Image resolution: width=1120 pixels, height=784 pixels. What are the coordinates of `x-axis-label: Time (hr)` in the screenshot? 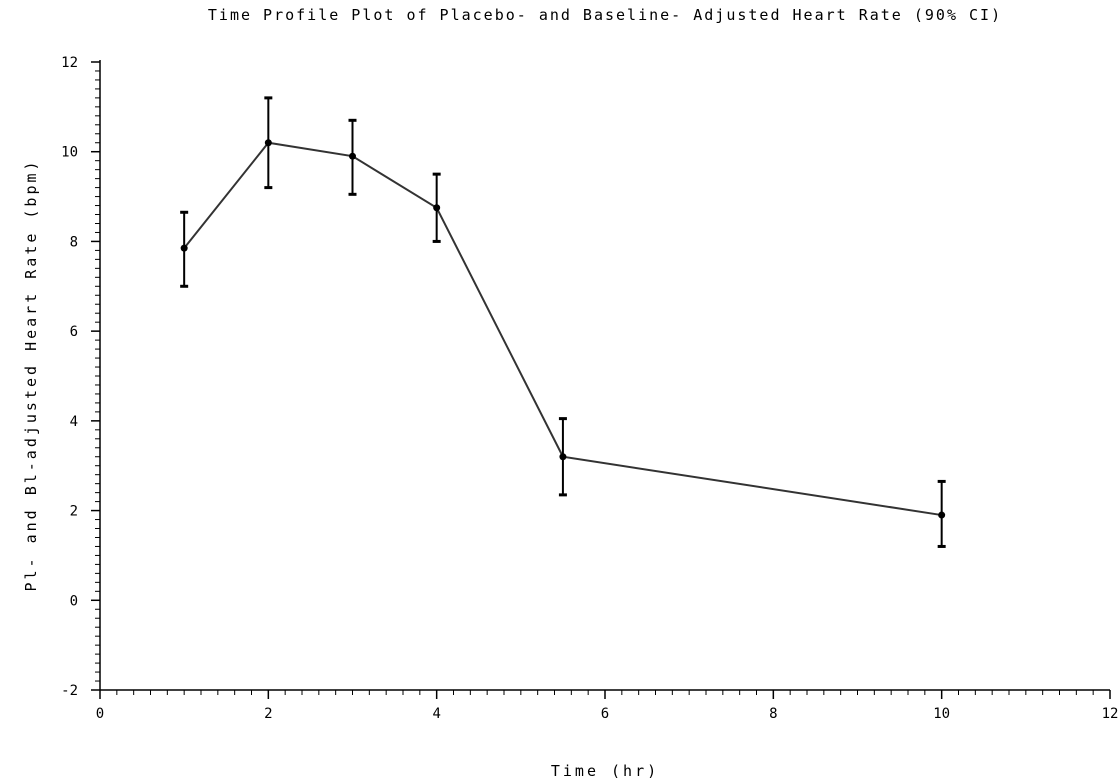 It's located at (605, 771).